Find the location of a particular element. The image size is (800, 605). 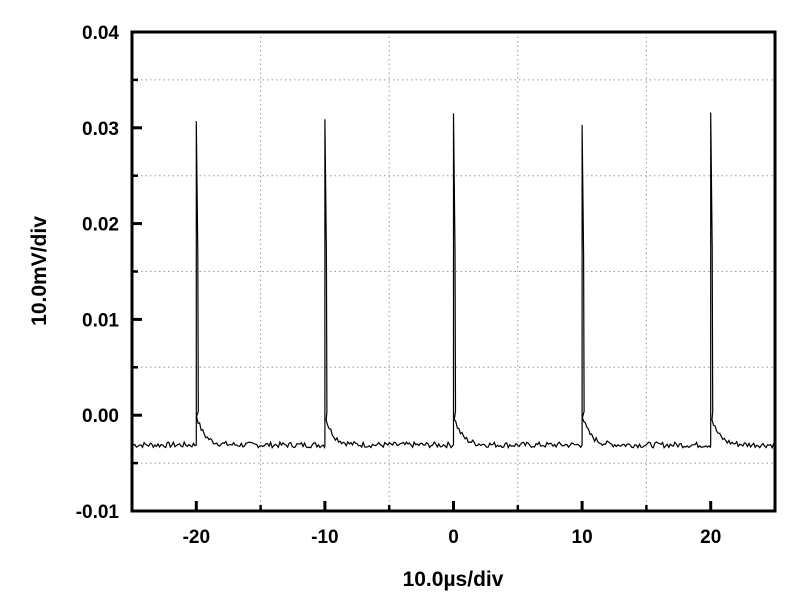

y-tick-label: 0.01 is located at coordinates (100, 320).